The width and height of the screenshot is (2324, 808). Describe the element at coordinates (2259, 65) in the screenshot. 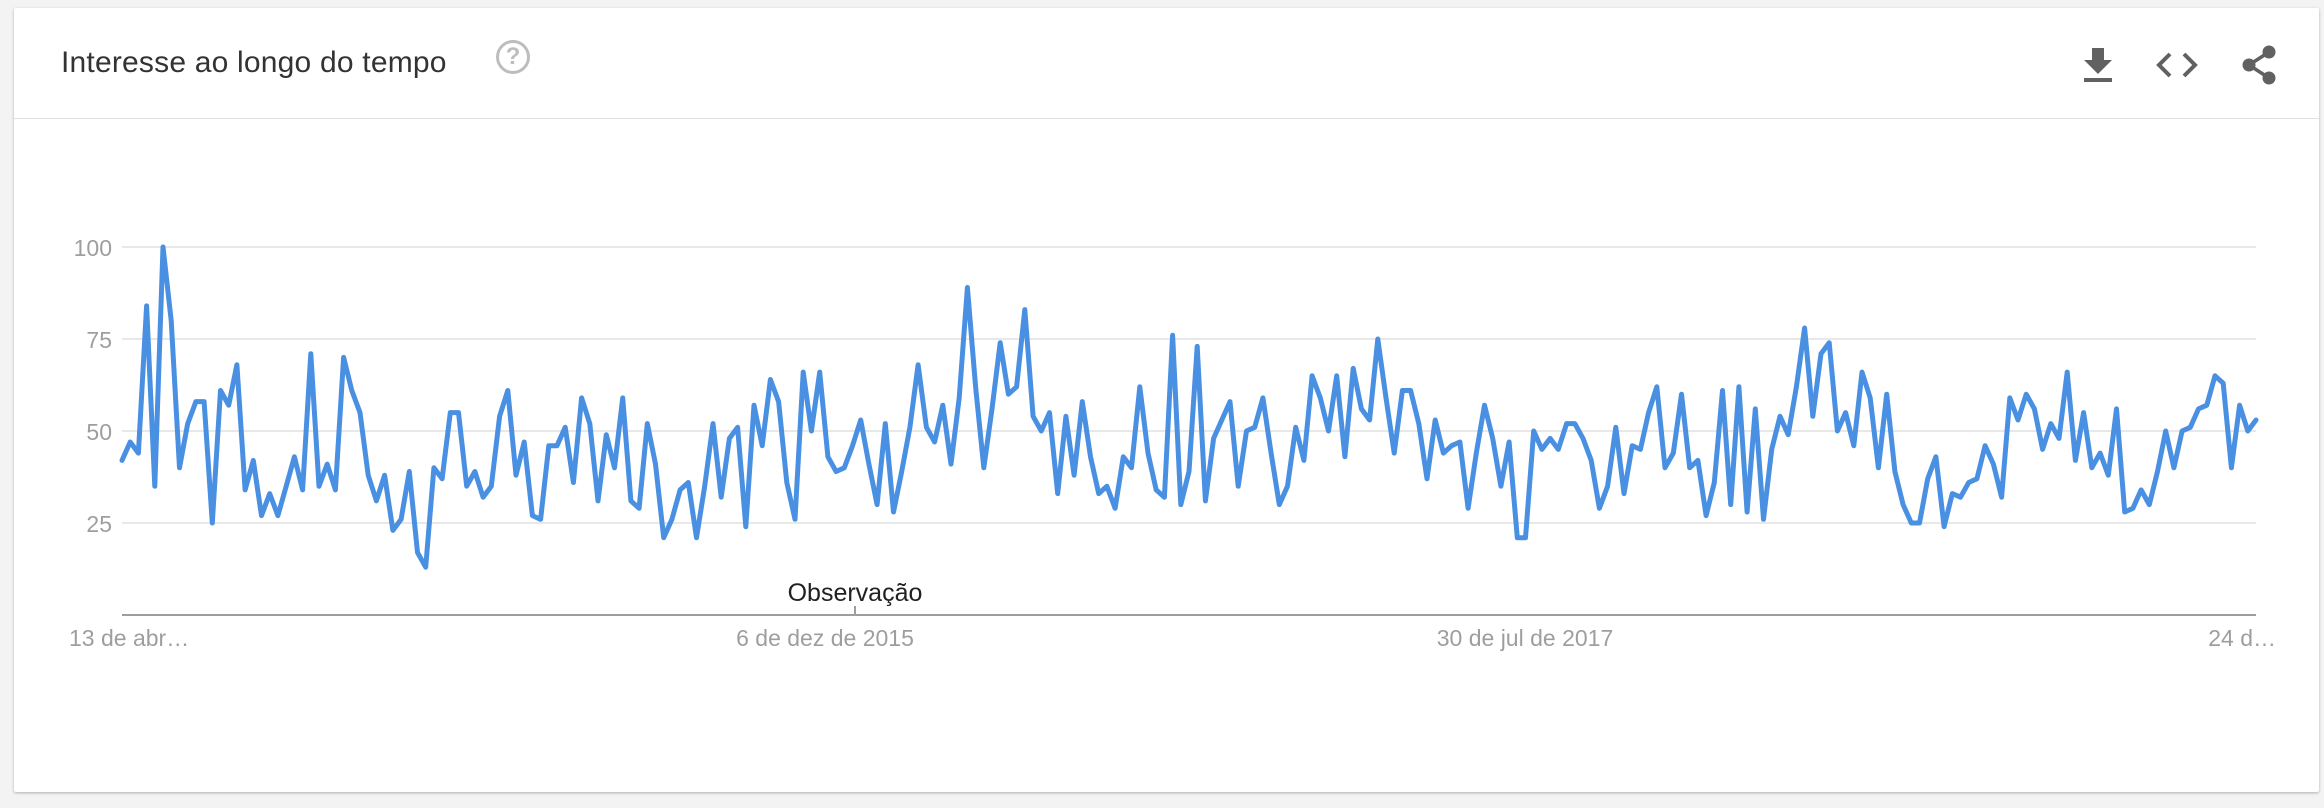

I see `share-icon` at that location.